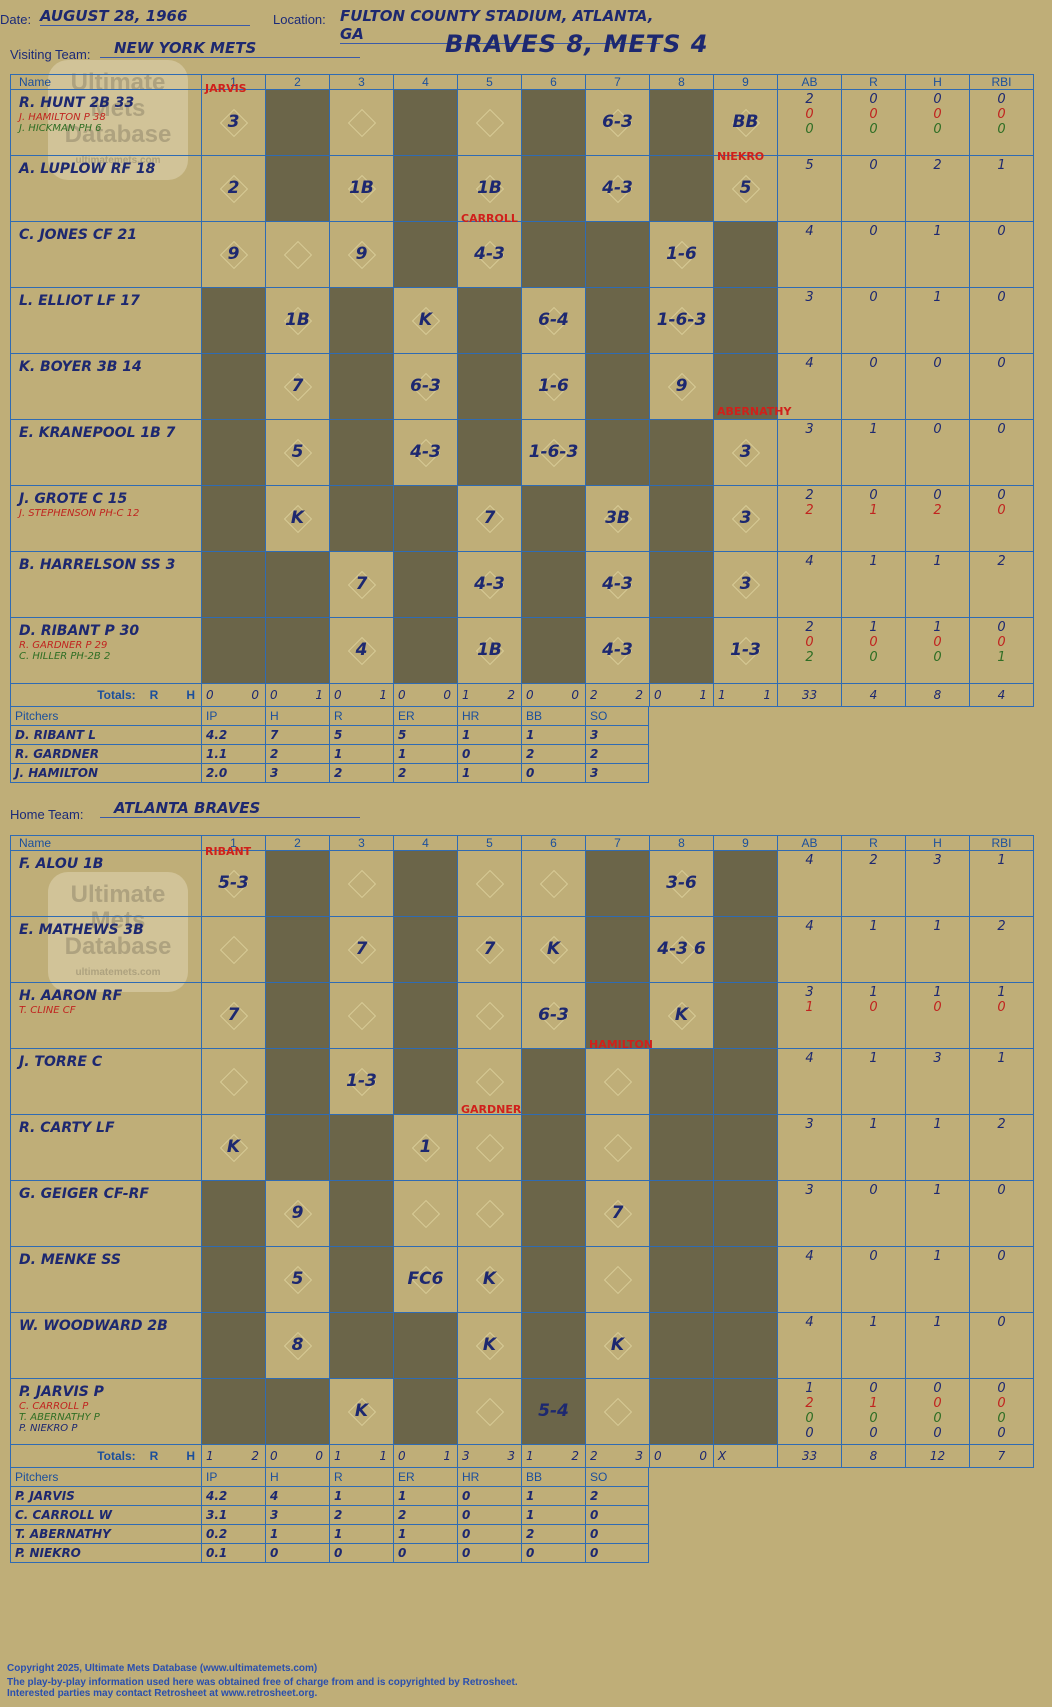  I want to click on stat-h: 1, so click(937, 254).